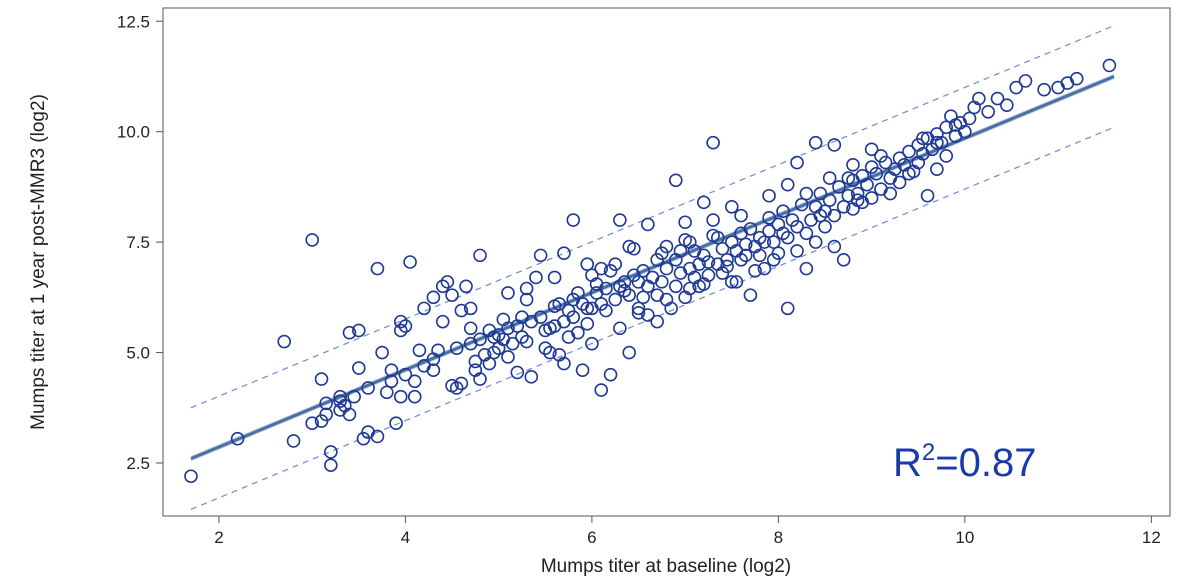  I want to click on x-tick-label: 12, so click(1151, 537).